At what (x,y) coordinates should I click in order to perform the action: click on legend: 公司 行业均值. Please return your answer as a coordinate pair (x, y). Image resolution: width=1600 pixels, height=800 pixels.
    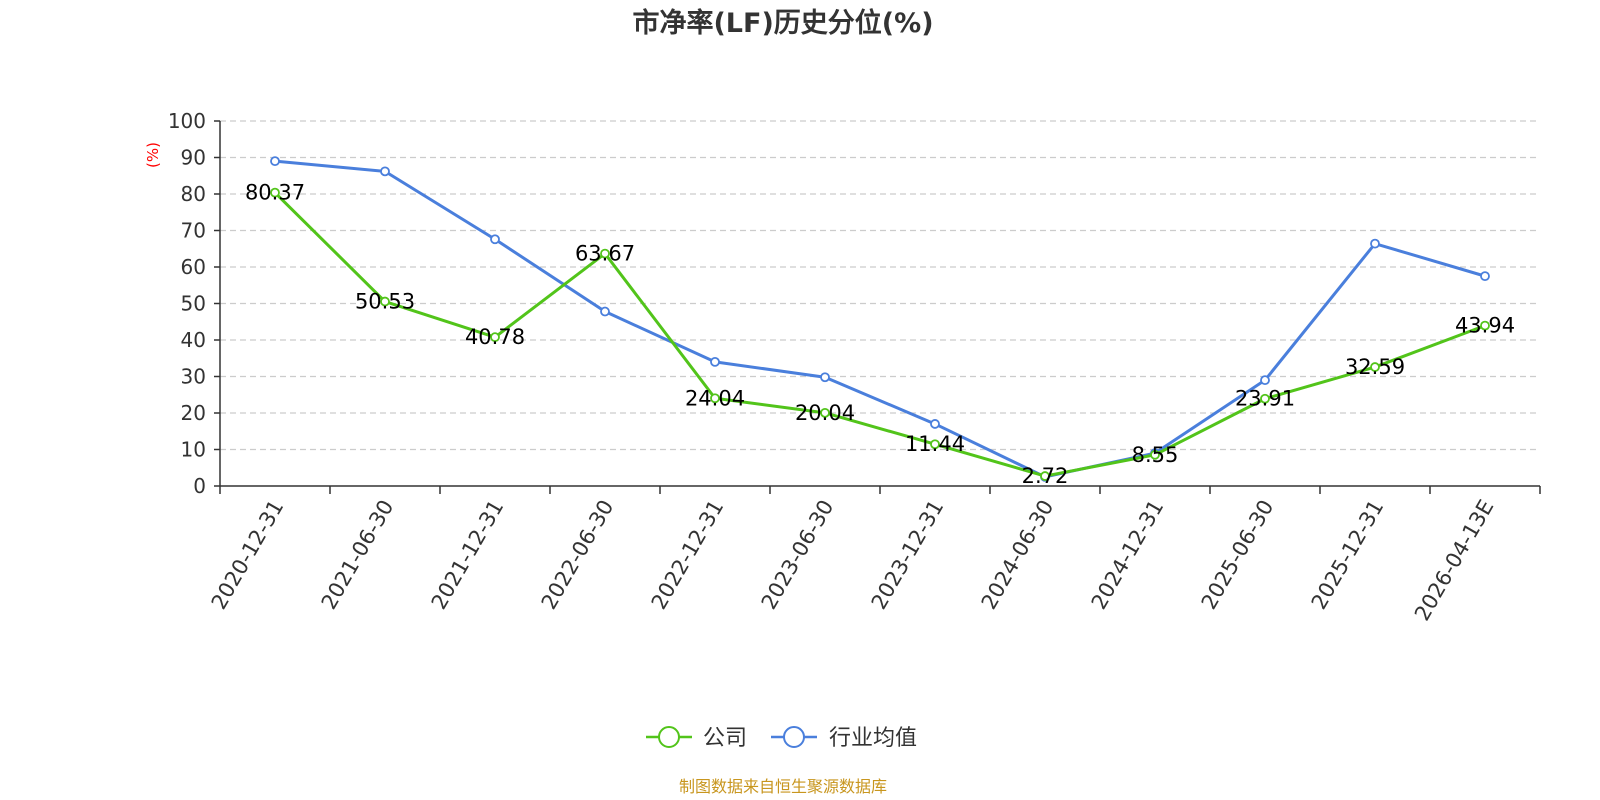
    Looking at the image, I should click on (781, 738).